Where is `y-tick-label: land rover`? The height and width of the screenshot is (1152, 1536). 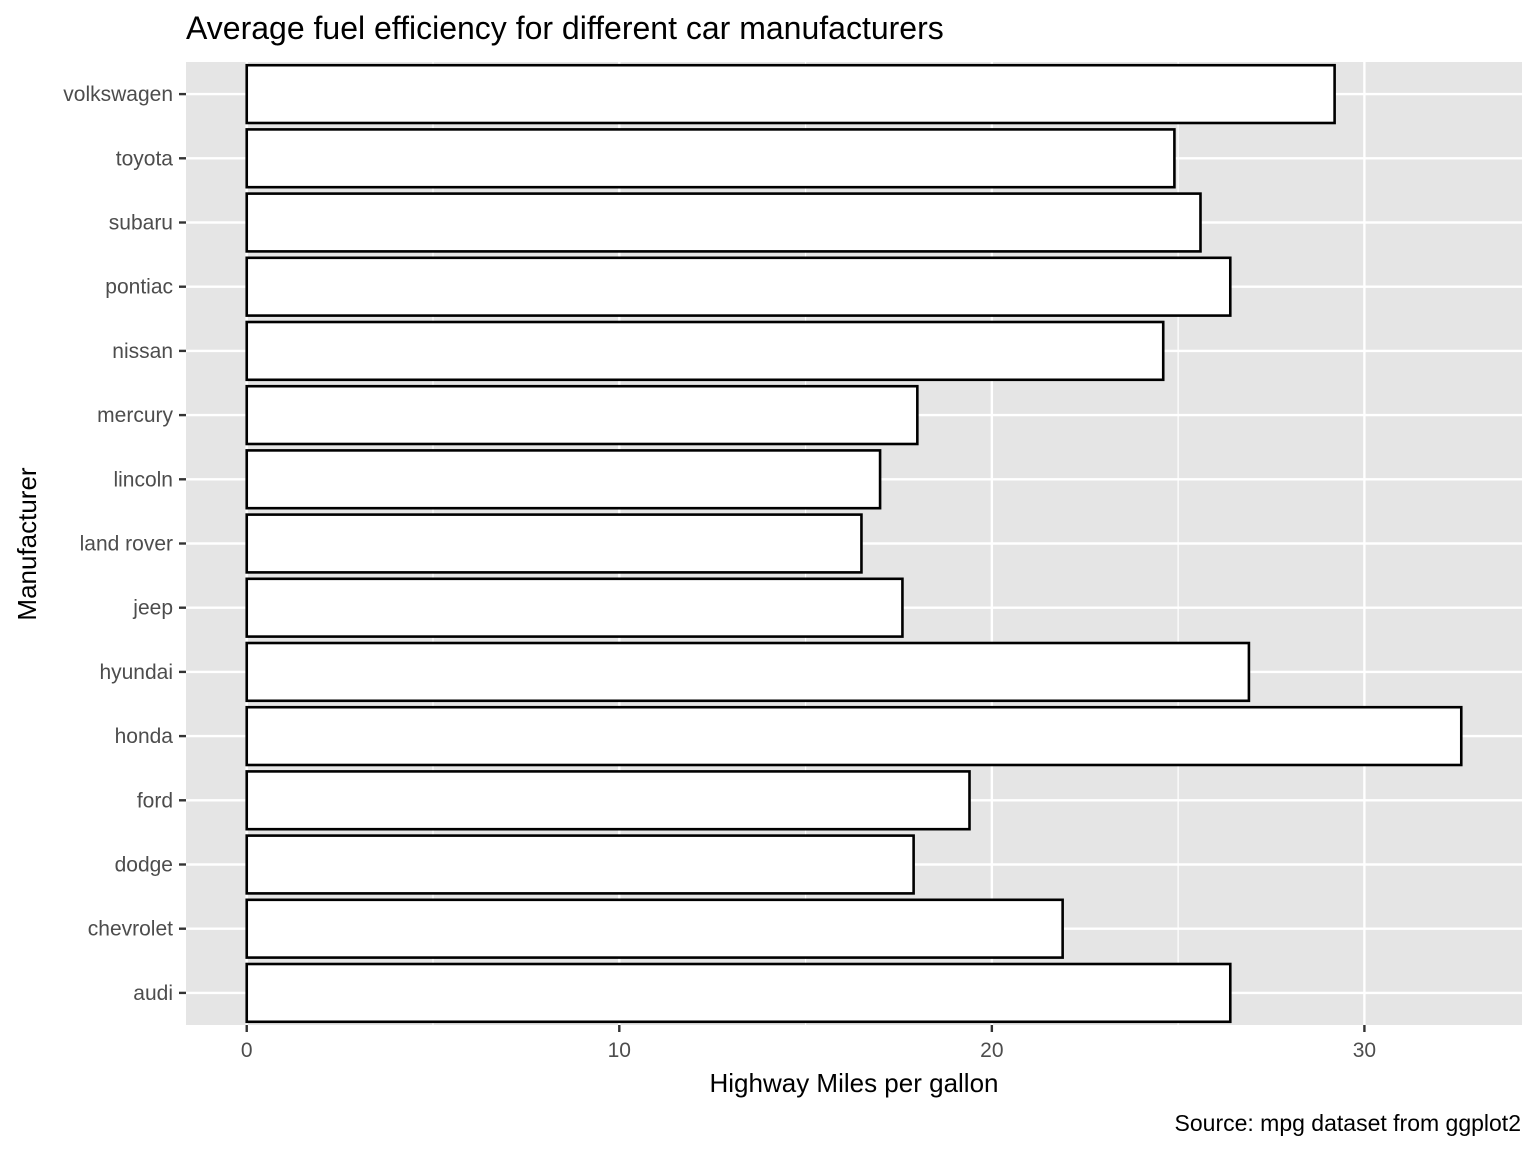
y-tick-label: land rover is located at coordinates (126, 544).